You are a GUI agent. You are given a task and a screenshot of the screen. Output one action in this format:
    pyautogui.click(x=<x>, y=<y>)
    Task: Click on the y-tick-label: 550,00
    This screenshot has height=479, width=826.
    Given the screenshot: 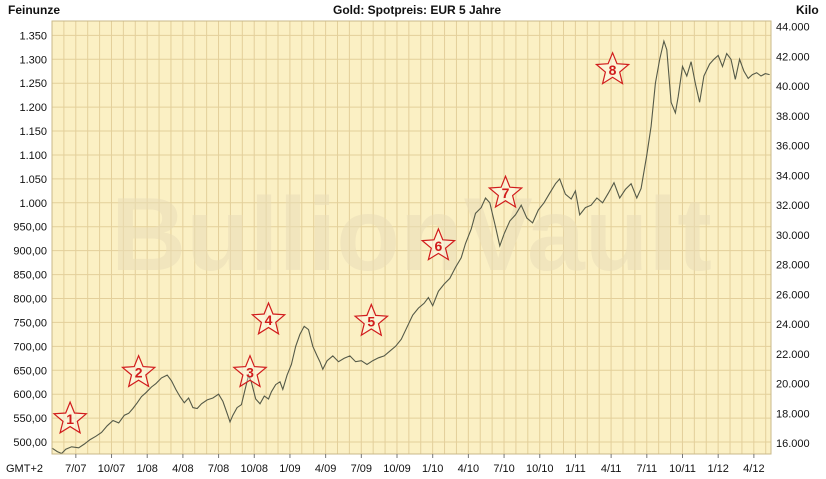 What is the action you would take?
    pyautogui.click(x=30, y=419)
    